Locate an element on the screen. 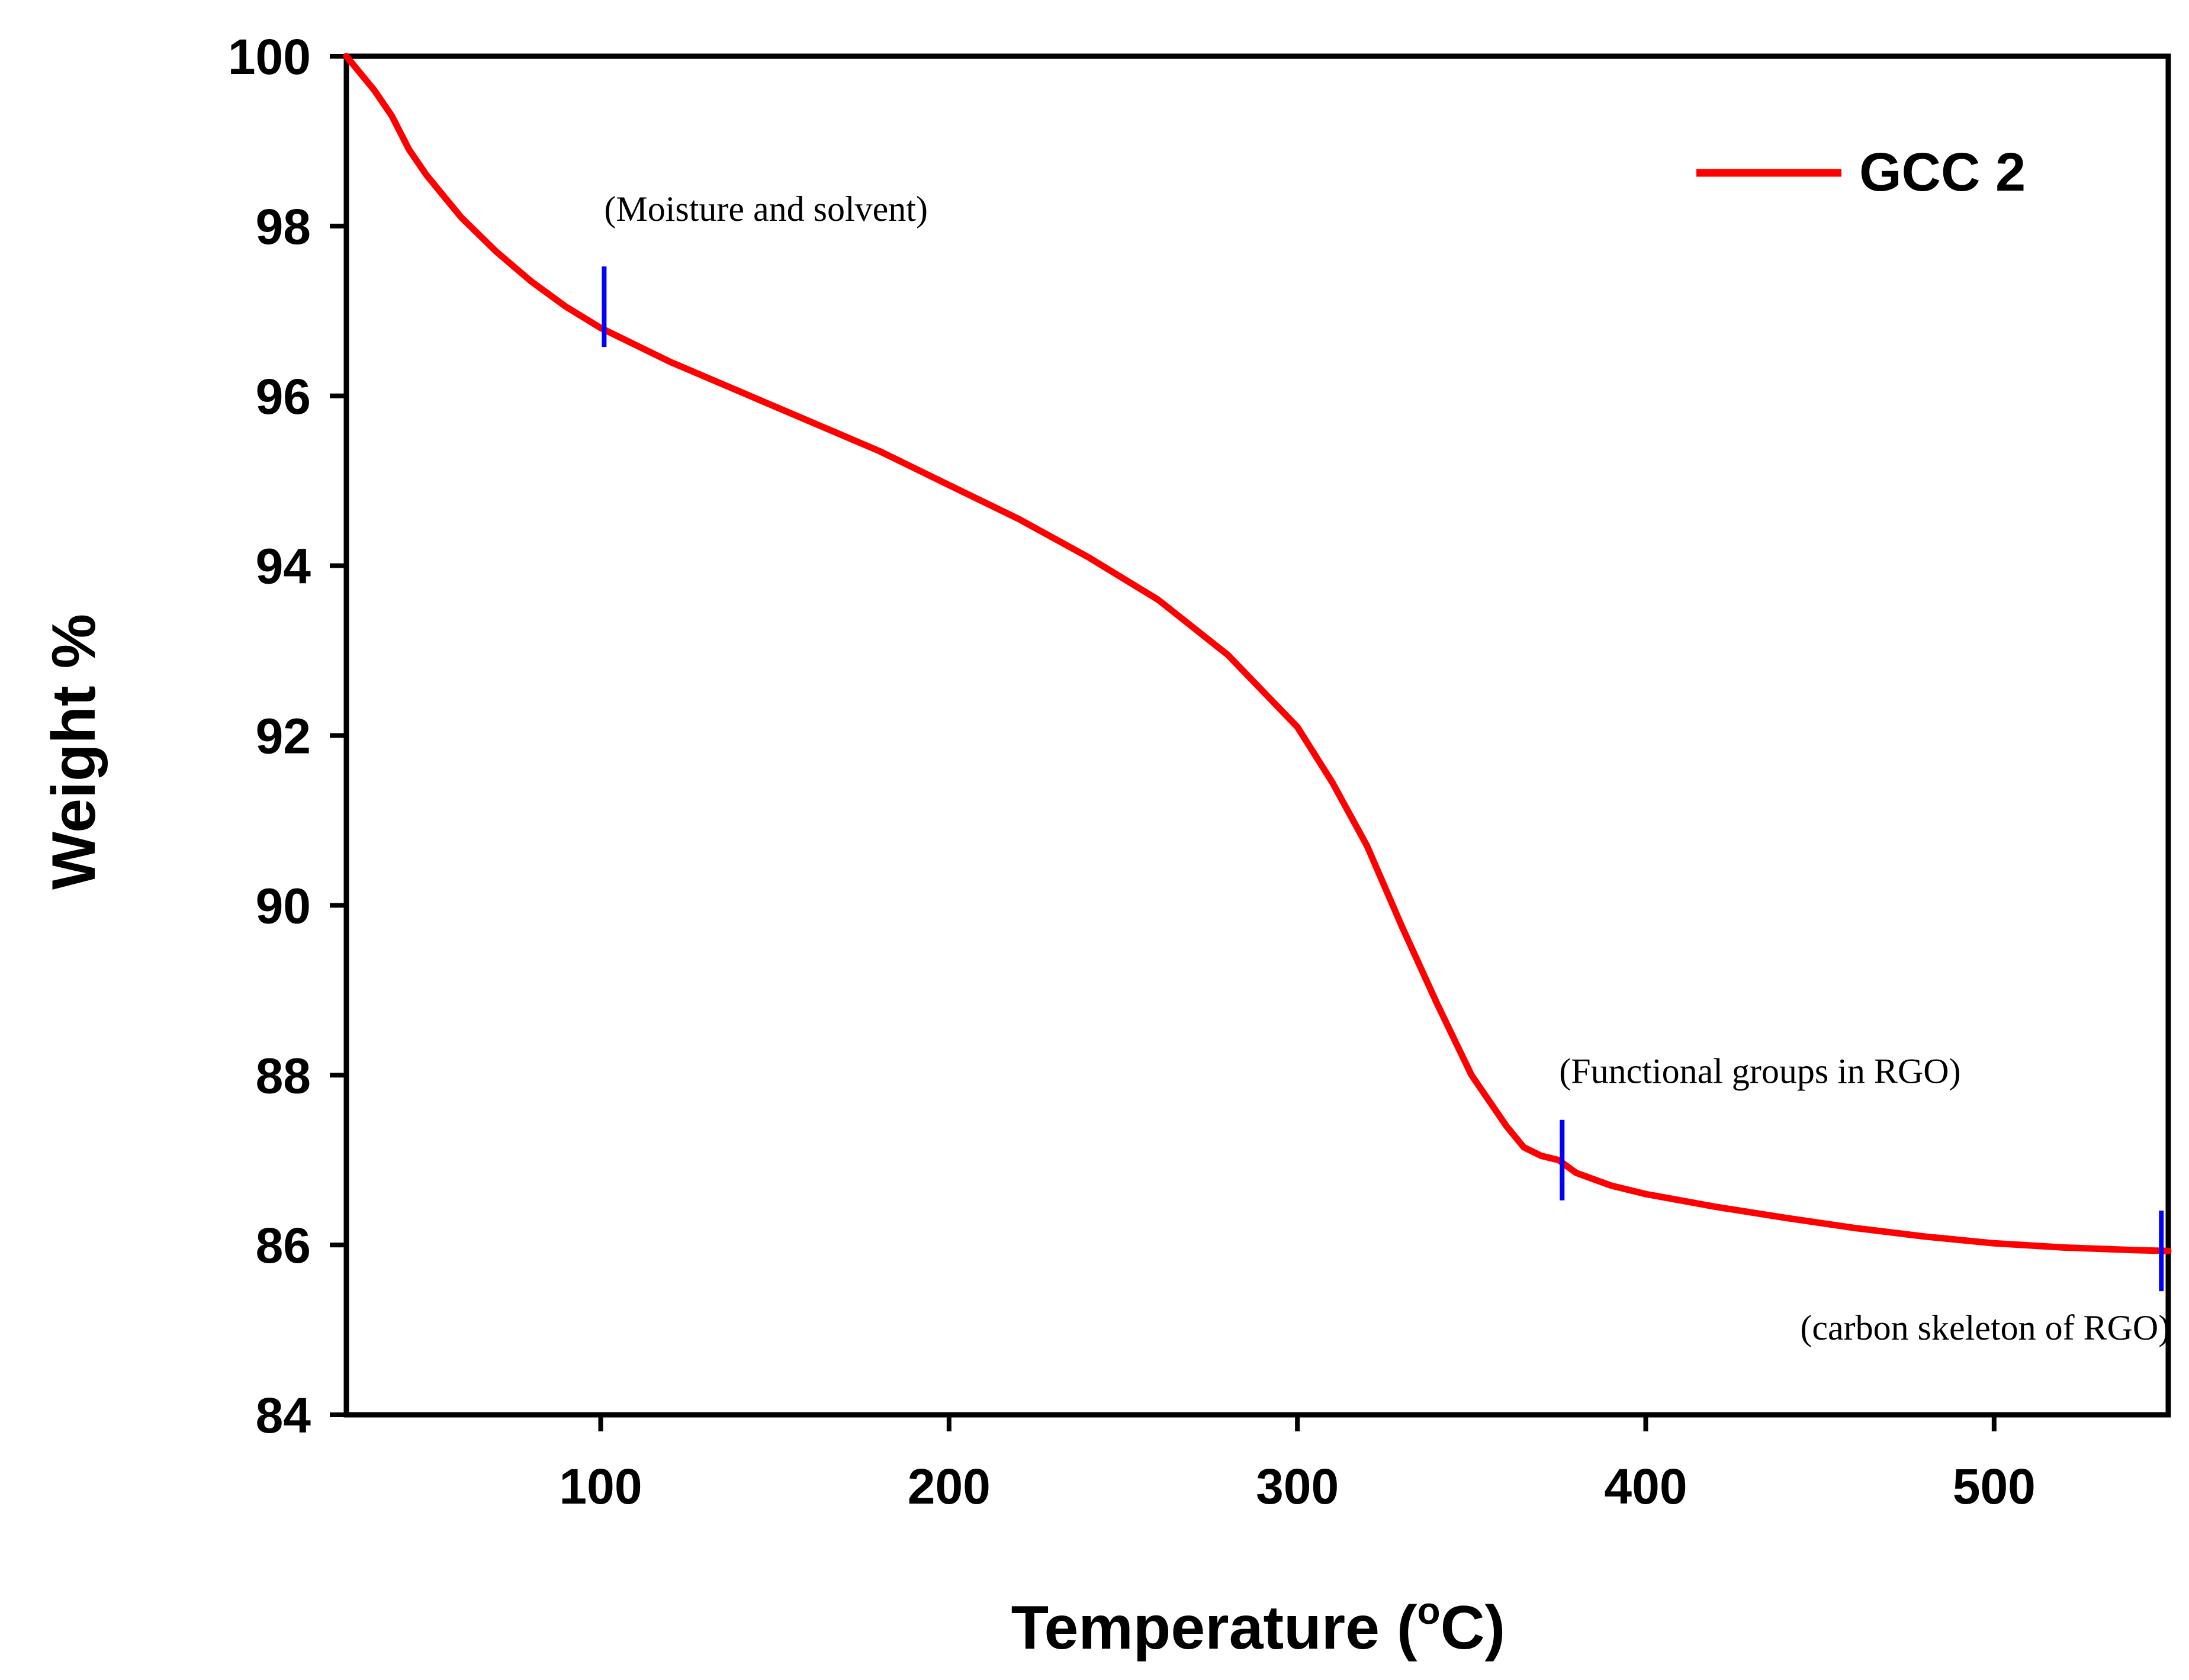 This screenshot has width=2189, height=1680. y-tick-label: 88 is located at coordinates (283, 1075).